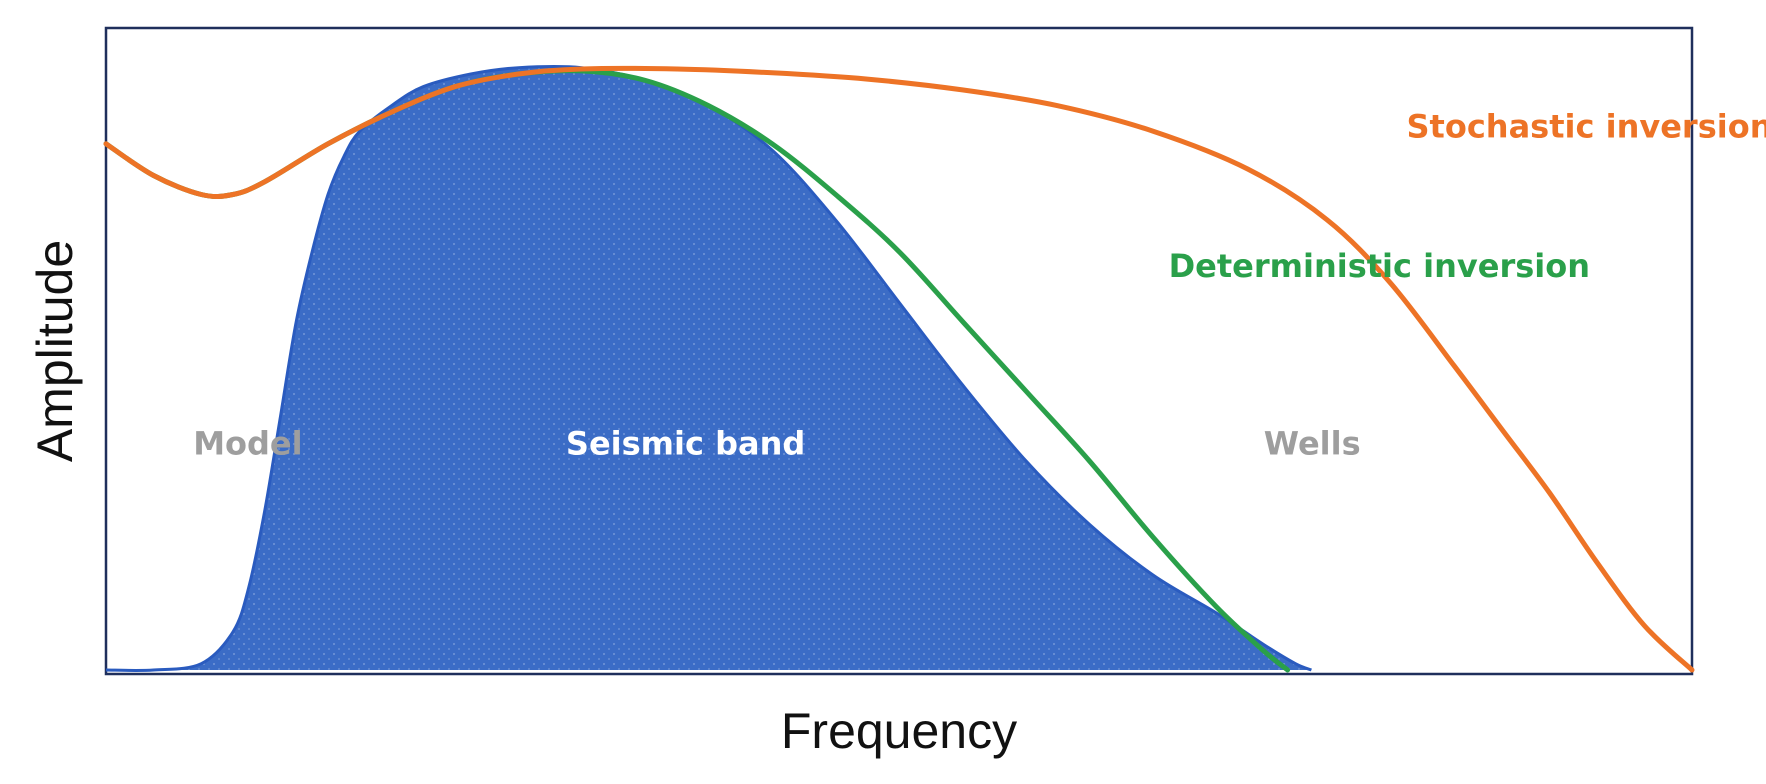 This screenshot has width=1766, height=784. What do you see at coordinates (1312, 443) in the screenshot?
I see `annotation-wells: Wells` at bounding box center [1312, 443].